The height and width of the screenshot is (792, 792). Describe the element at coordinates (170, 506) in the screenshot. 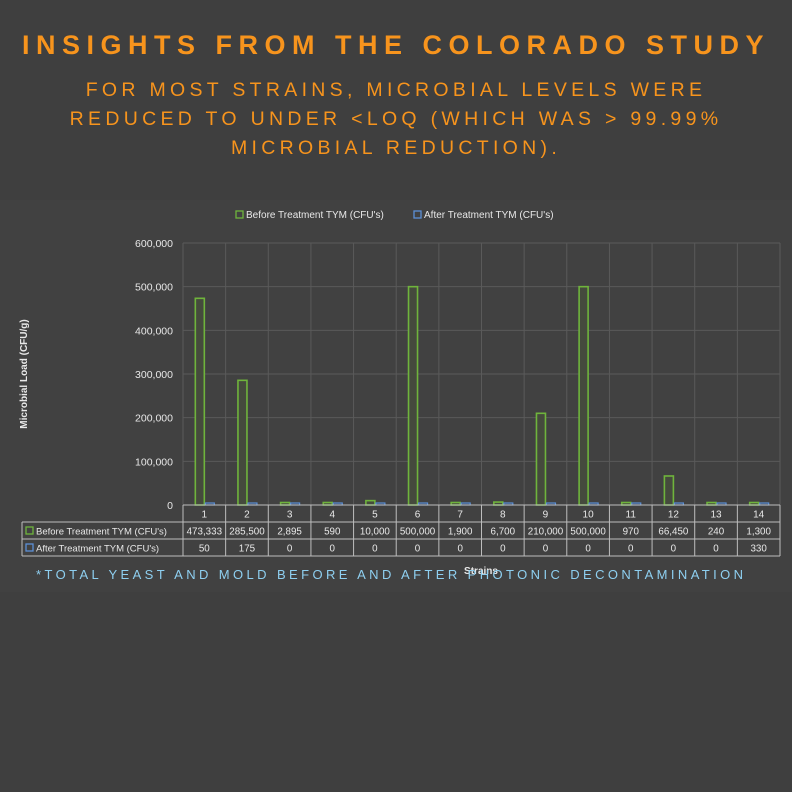

I see `y-tick-label: 0` at that location.